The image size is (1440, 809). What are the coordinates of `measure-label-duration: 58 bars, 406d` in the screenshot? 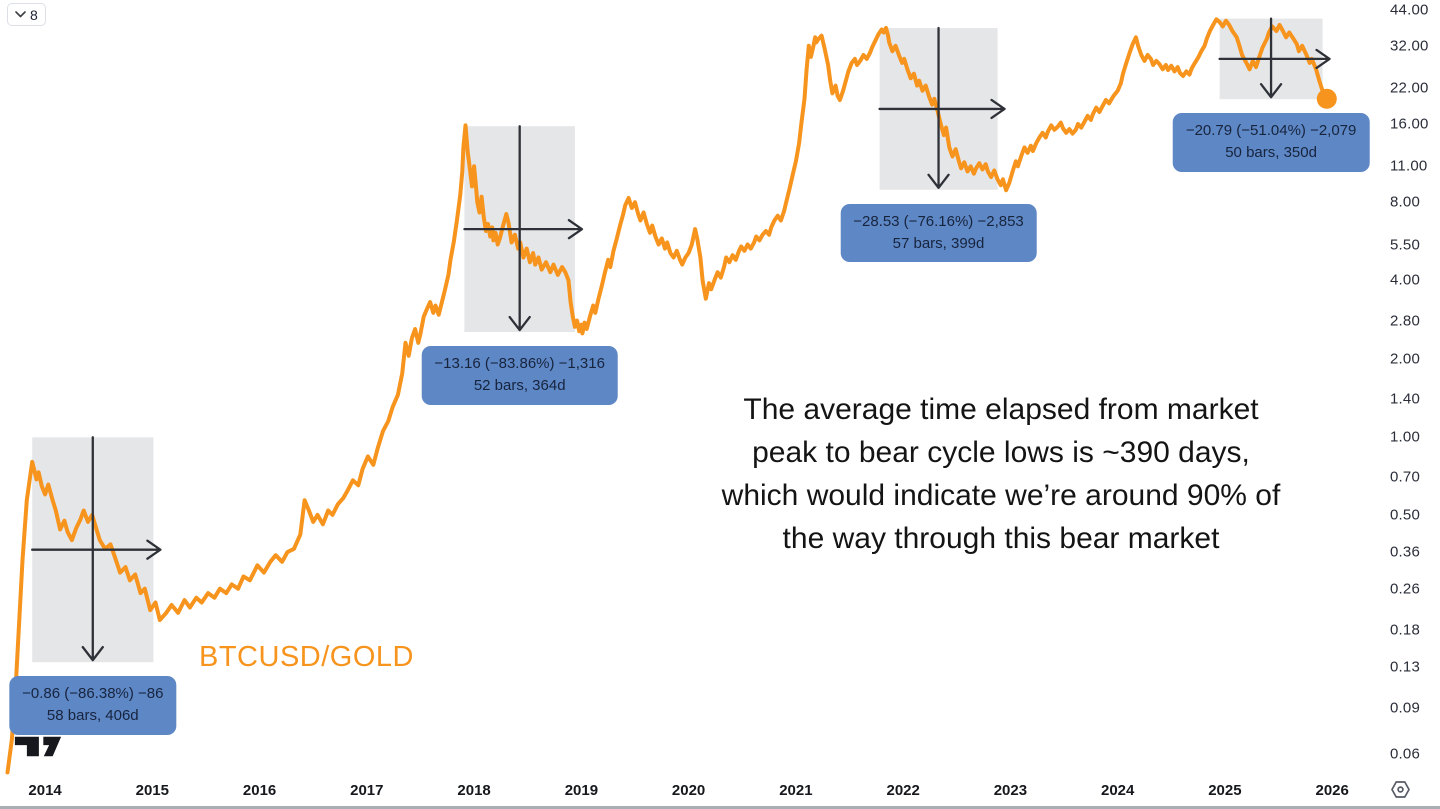 It's located at (92, 715).